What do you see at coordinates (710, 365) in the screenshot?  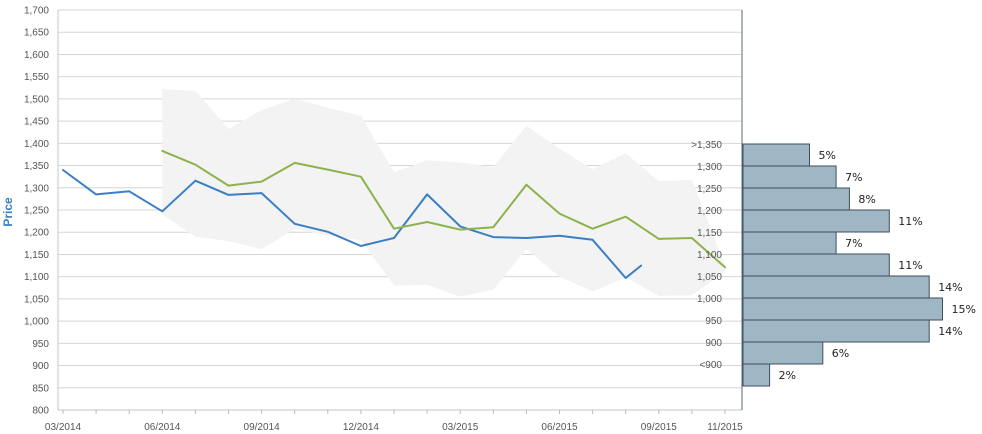 I see `histogram-category-label: <900` at bounding box center [710, 365].